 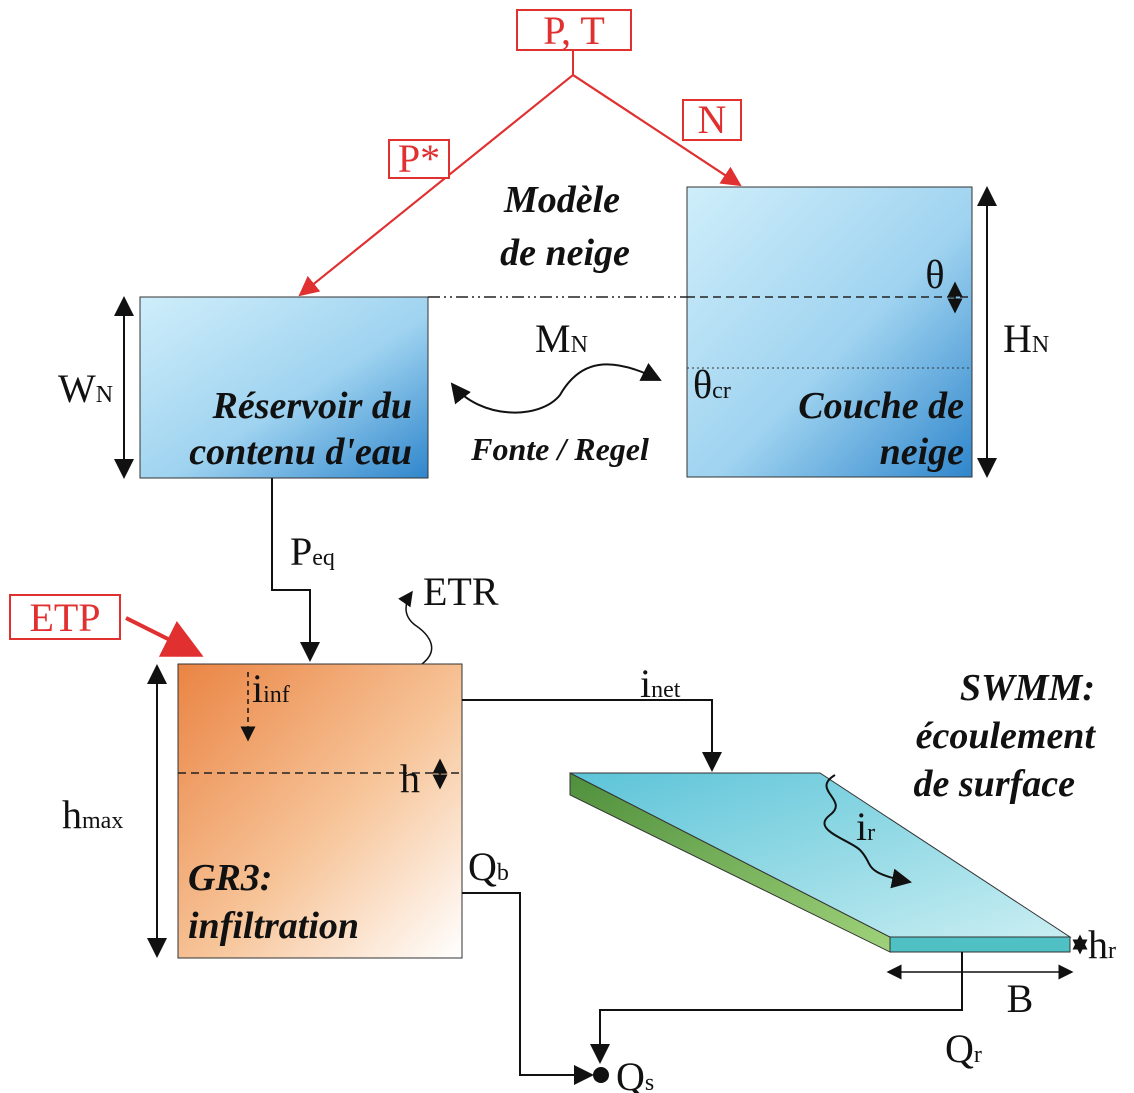 I want to click on b-label: B, so click(x=1020, y=998).